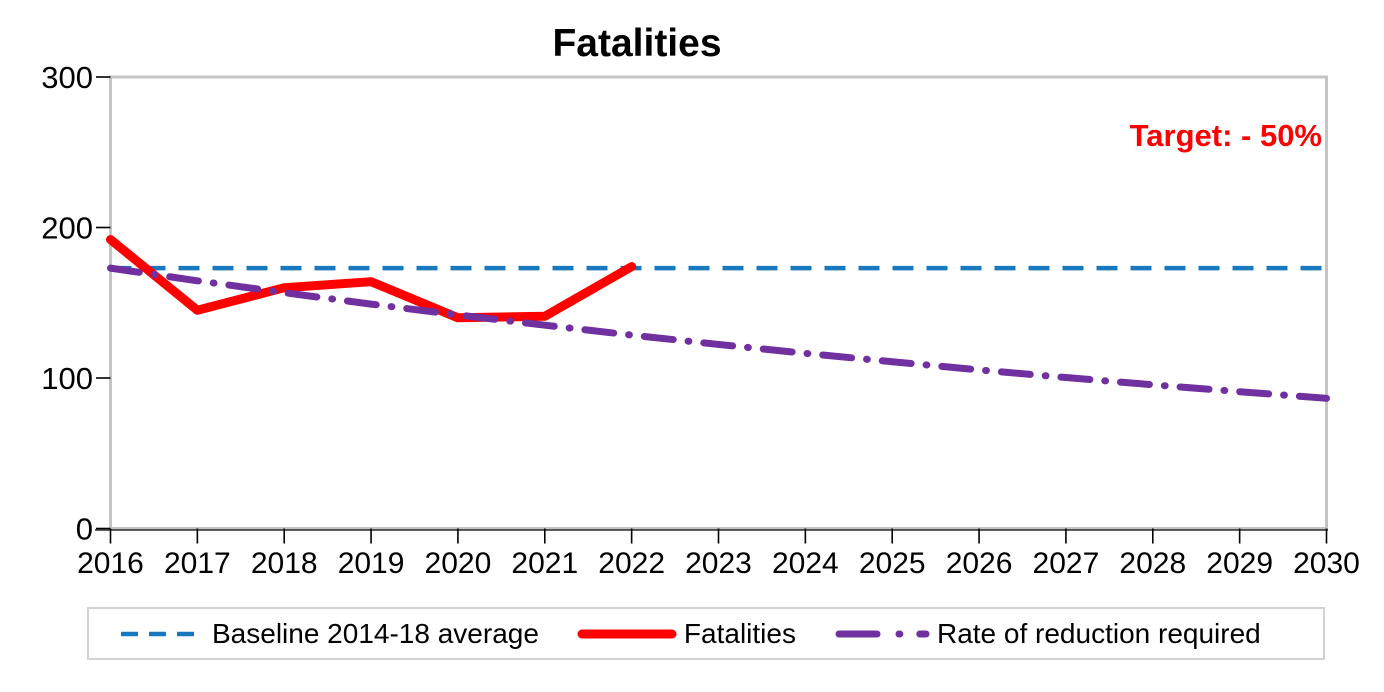  I want to click on x-tick-label: 2021, so click(544, 563).